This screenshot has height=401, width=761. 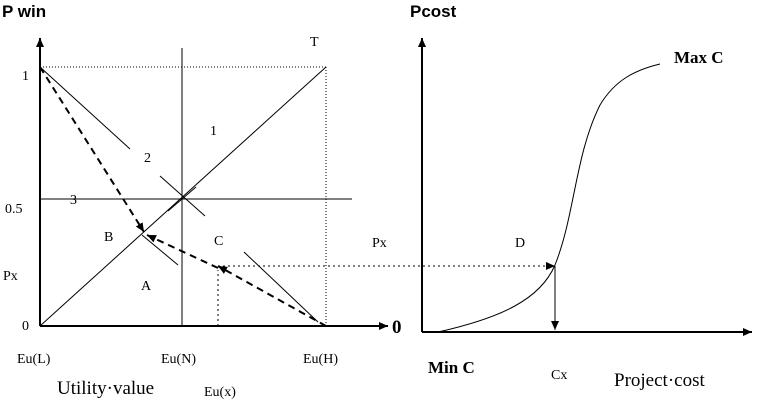 What do you see at coordinates (178, 359) in the screenshot?
I see `x-tick-eu-n: Eu(N)` at bounding box center [178, 359].